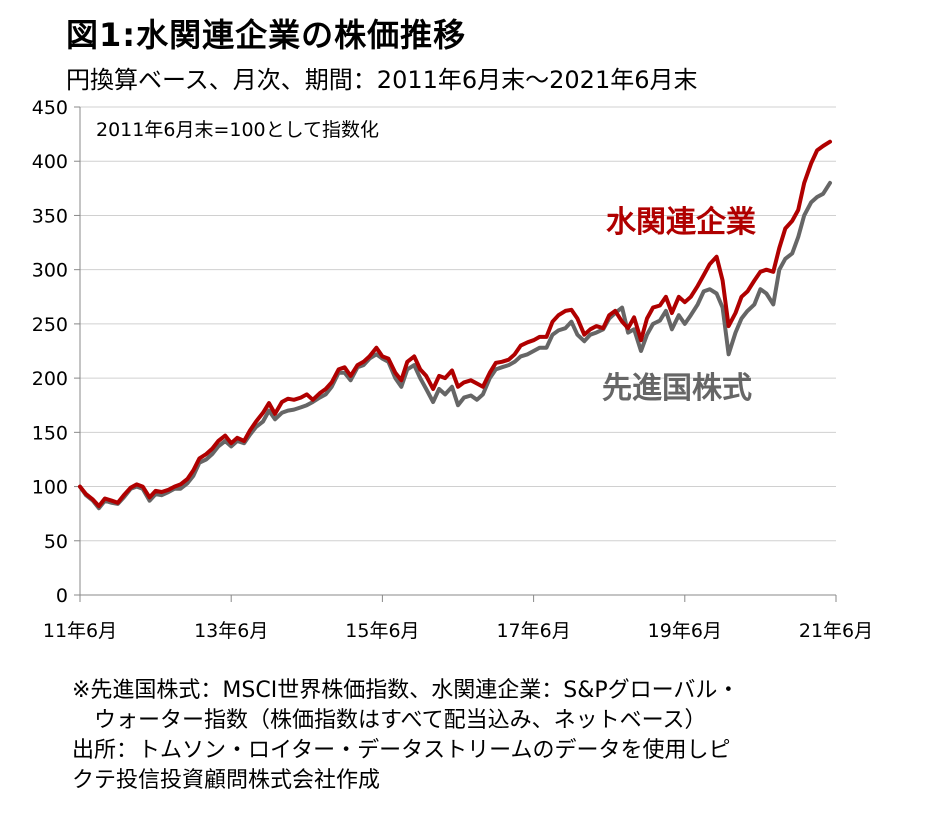  I want to click on y-tick-label: 450, so click(50, 108).